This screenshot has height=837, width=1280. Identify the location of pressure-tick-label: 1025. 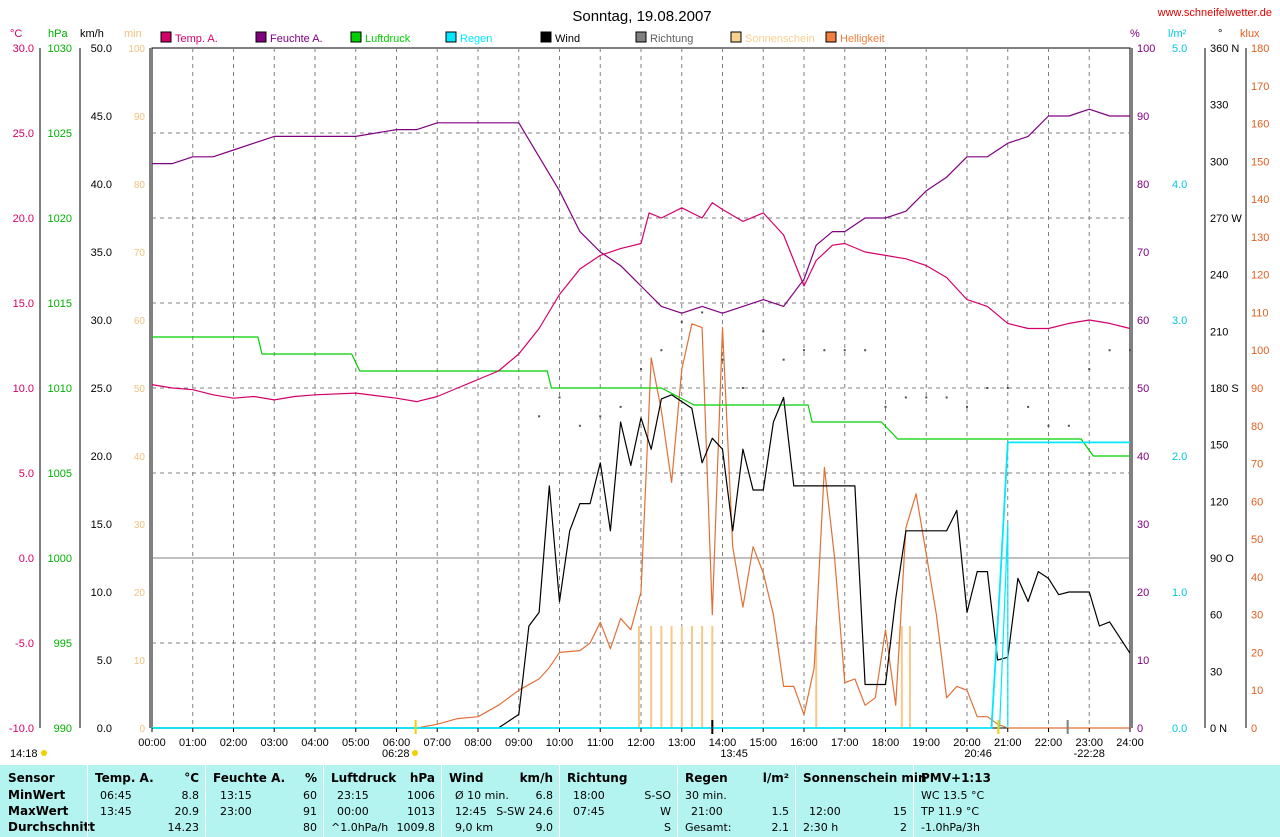
(60, 134).